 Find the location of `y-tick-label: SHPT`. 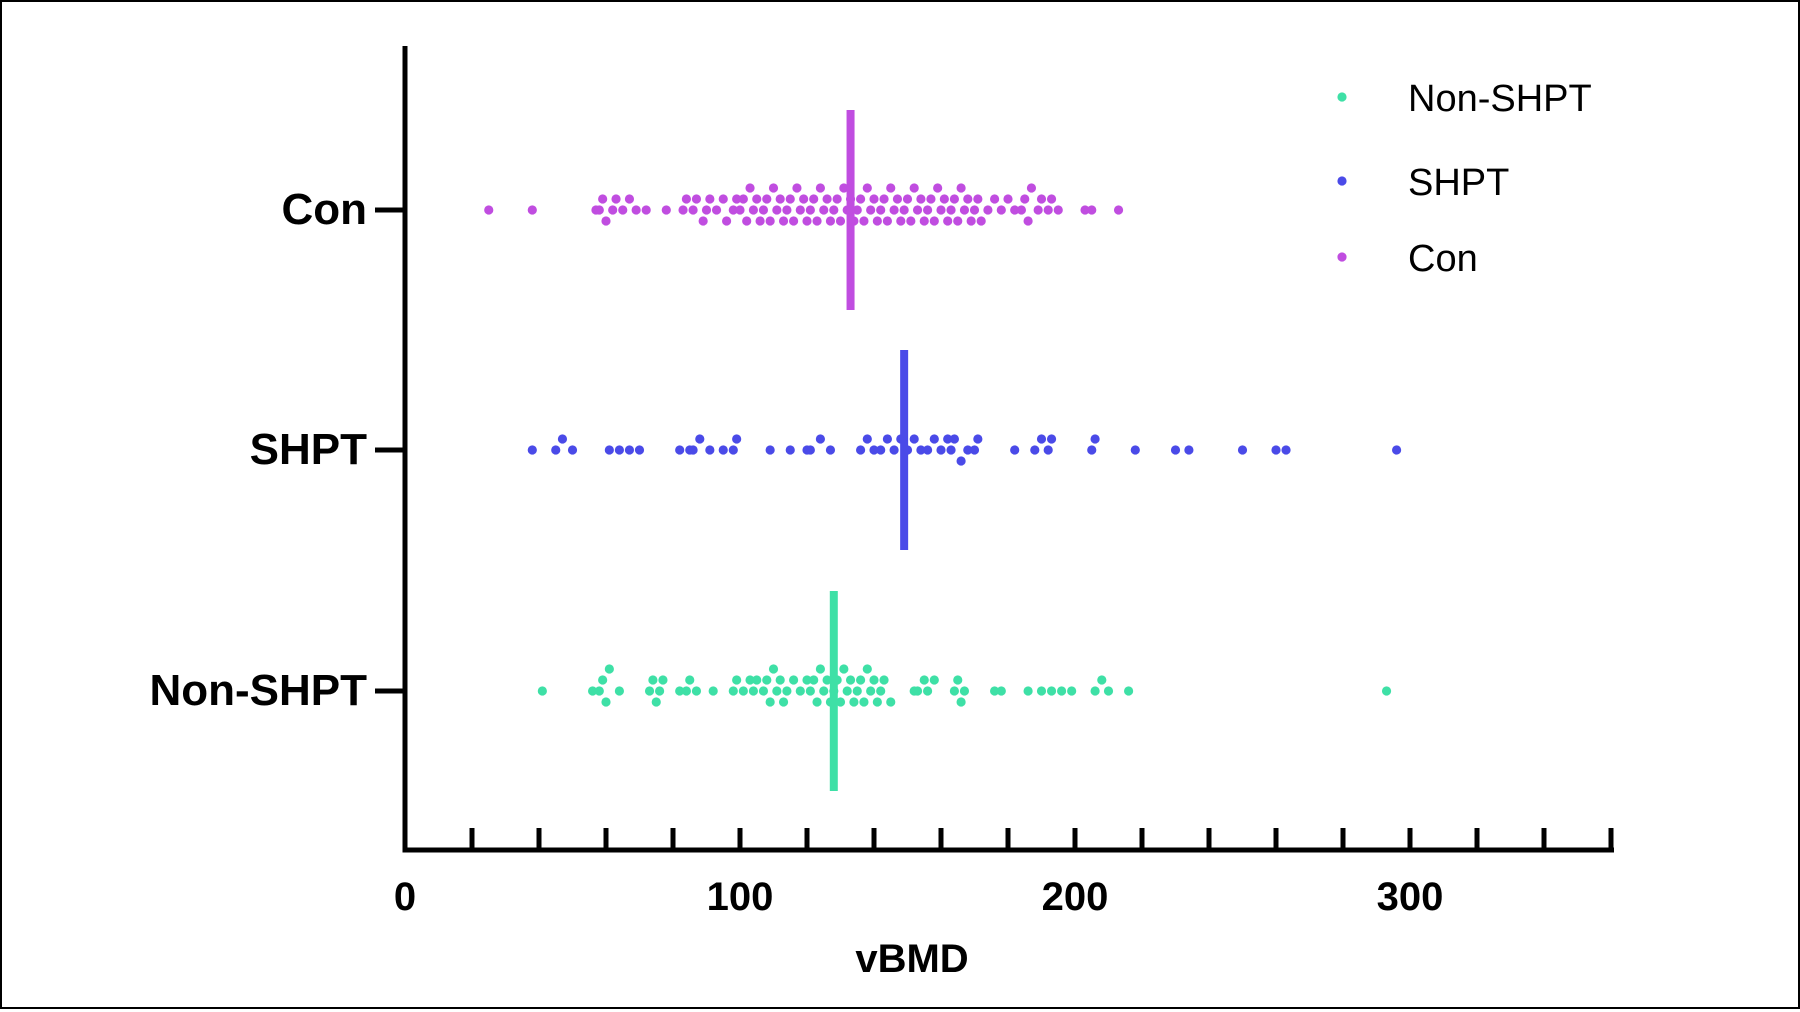

y-tick-label: SHPT is located at coordinates (308, 449).